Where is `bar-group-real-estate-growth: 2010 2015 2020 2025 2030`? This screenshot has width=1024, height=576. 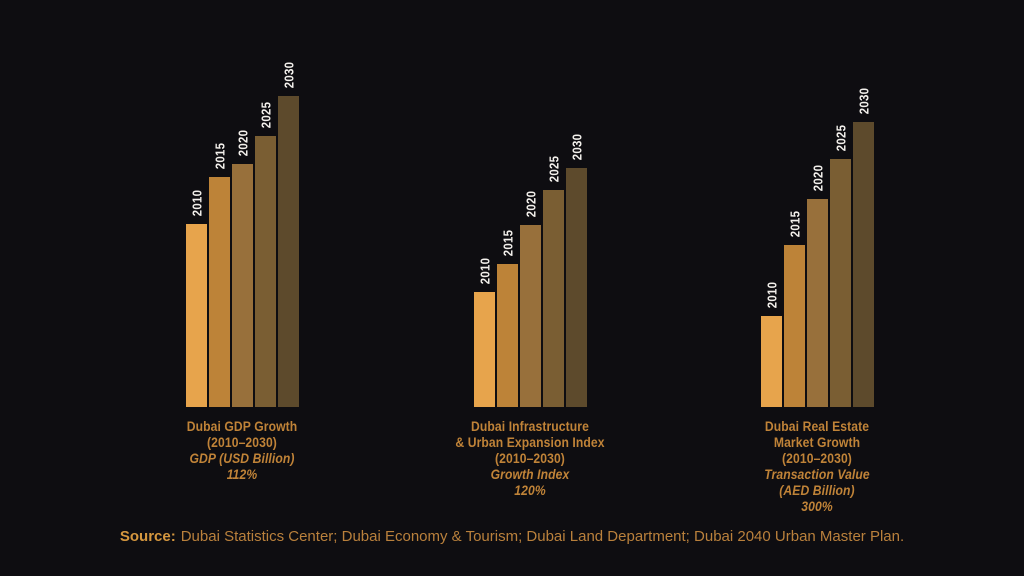 bar-group-real-estate-growth: 2010 2015 2020 2025 2030 is located at coordinates (817, 246).